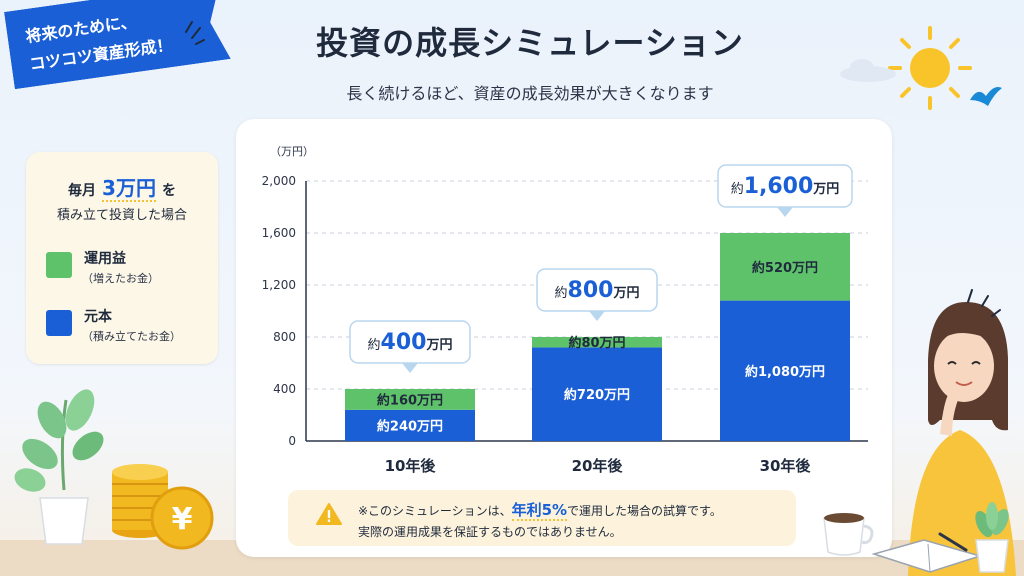  Describe the element at coordinates (82, 191) in the screenshot. I see `monthly-prefix: 毎月` at that location.